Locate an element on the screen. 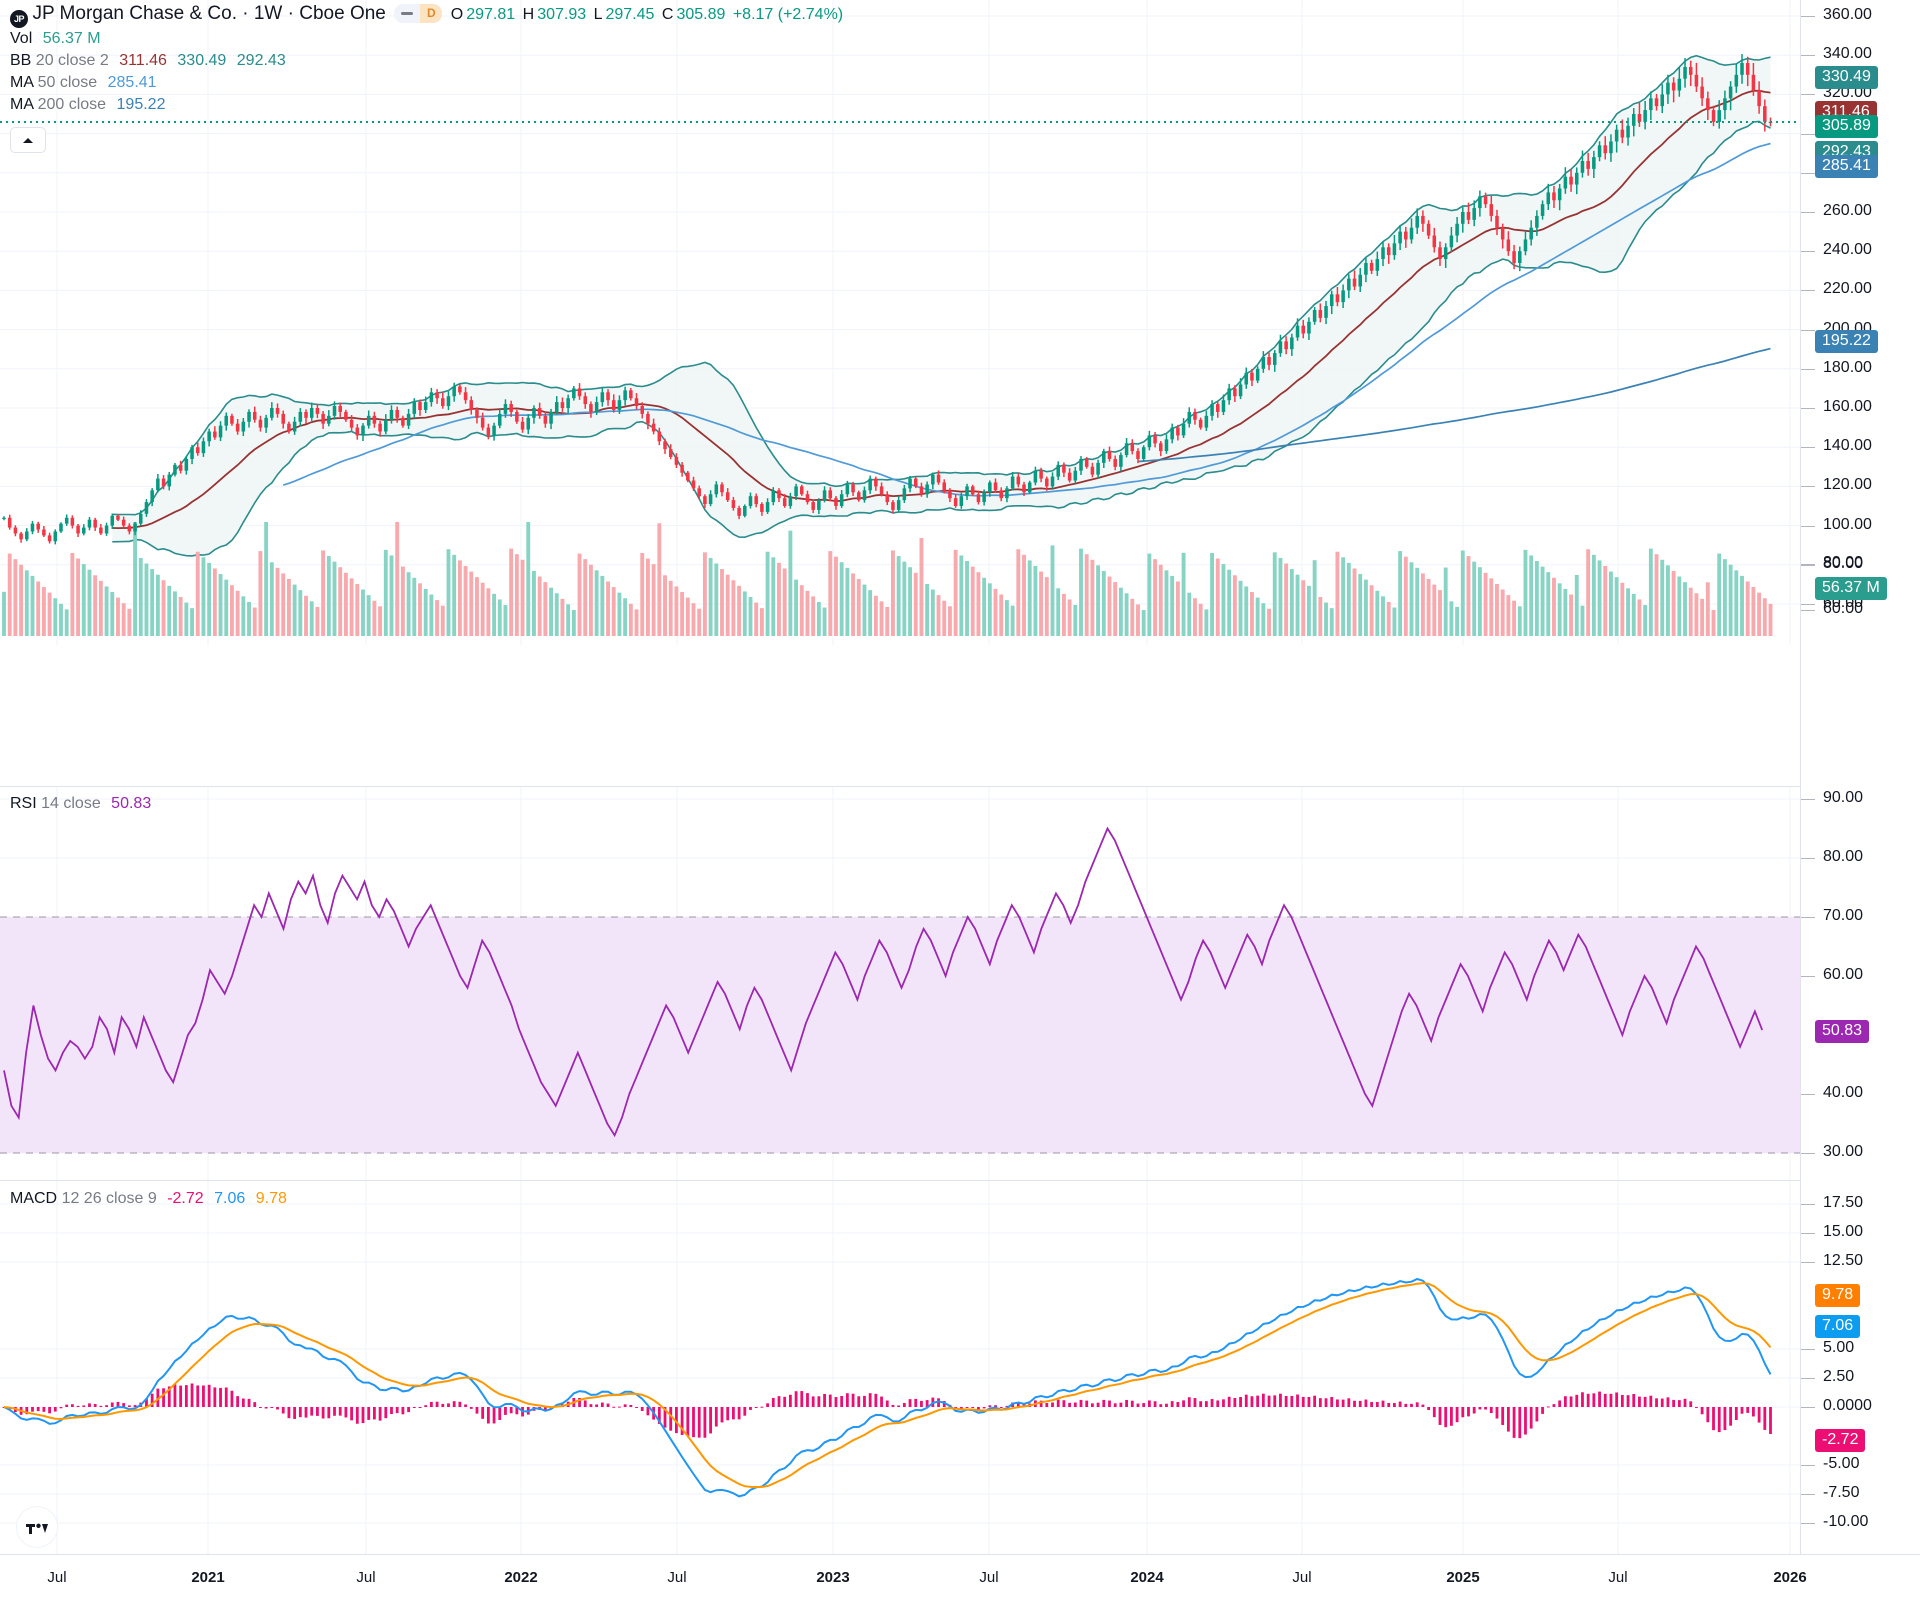  bb-lower-value: 292.43 is located at coordinates (261, 60).